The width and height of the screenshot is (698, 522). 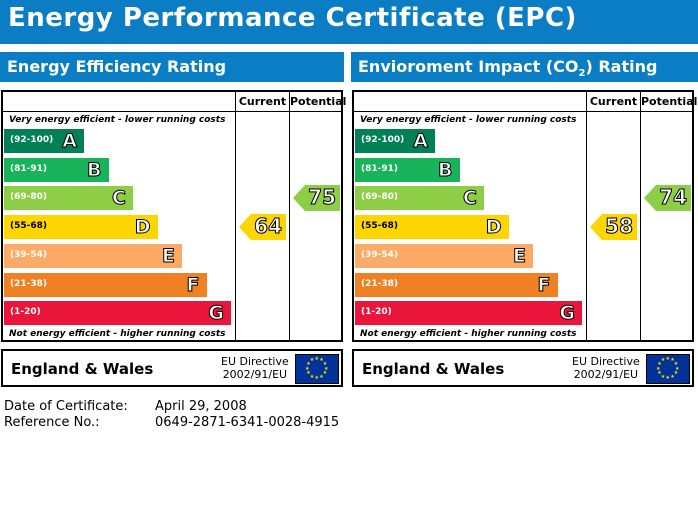 What do you see at coordinates (582, 74) in the screenshot?
I see `impact-heading-sub: 2` at bounding box center [582, 74].